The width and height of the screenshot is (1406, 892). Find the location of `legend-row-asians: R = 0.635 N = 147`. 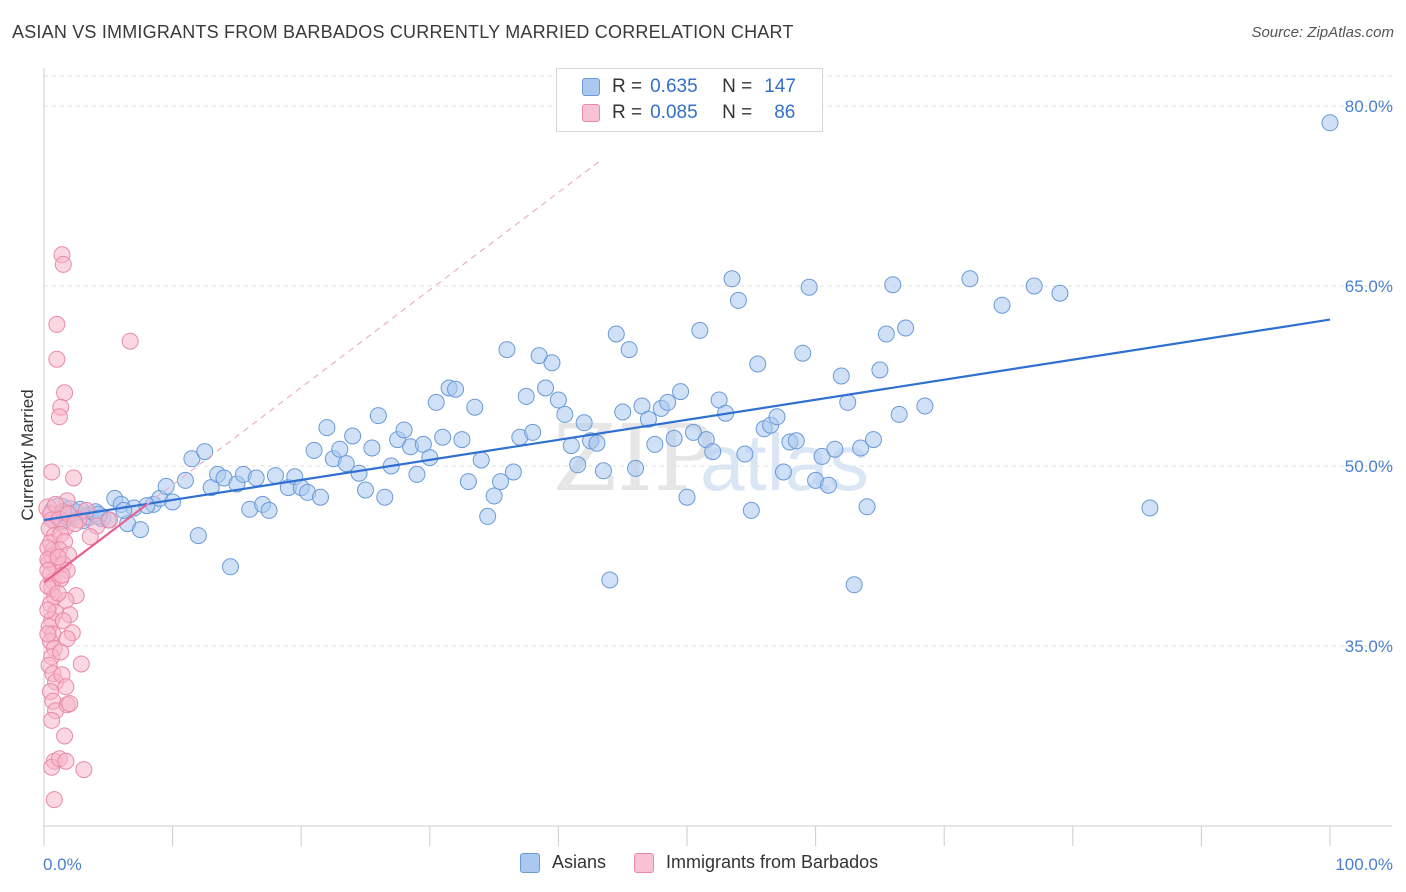

legend-row-asians: R = 0.635 N = 147 is located at coordinates (689, 87).